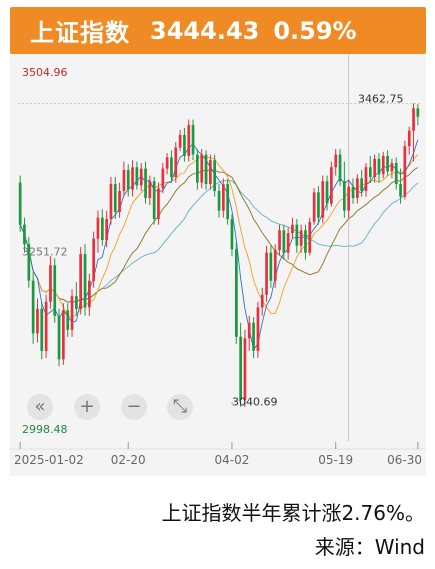  I want to click on index-value: 3444.43, so click(205, 30).